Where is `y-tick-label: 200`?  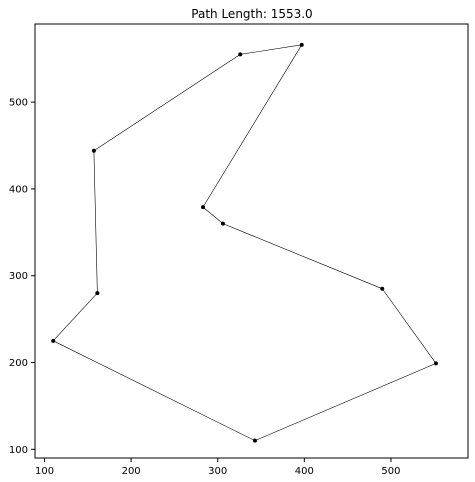
y-tick-label: 200 is located at coordinates (18, 363).